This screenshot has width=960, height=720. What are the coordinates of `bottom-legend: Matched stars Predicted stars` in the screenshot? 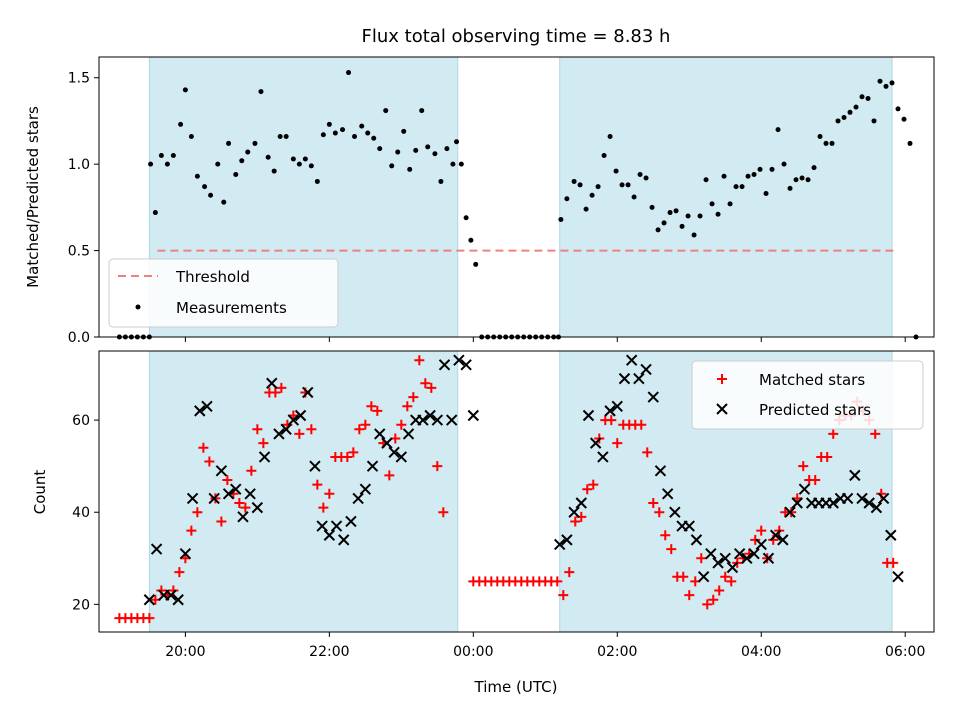 It's located at (807, 395).